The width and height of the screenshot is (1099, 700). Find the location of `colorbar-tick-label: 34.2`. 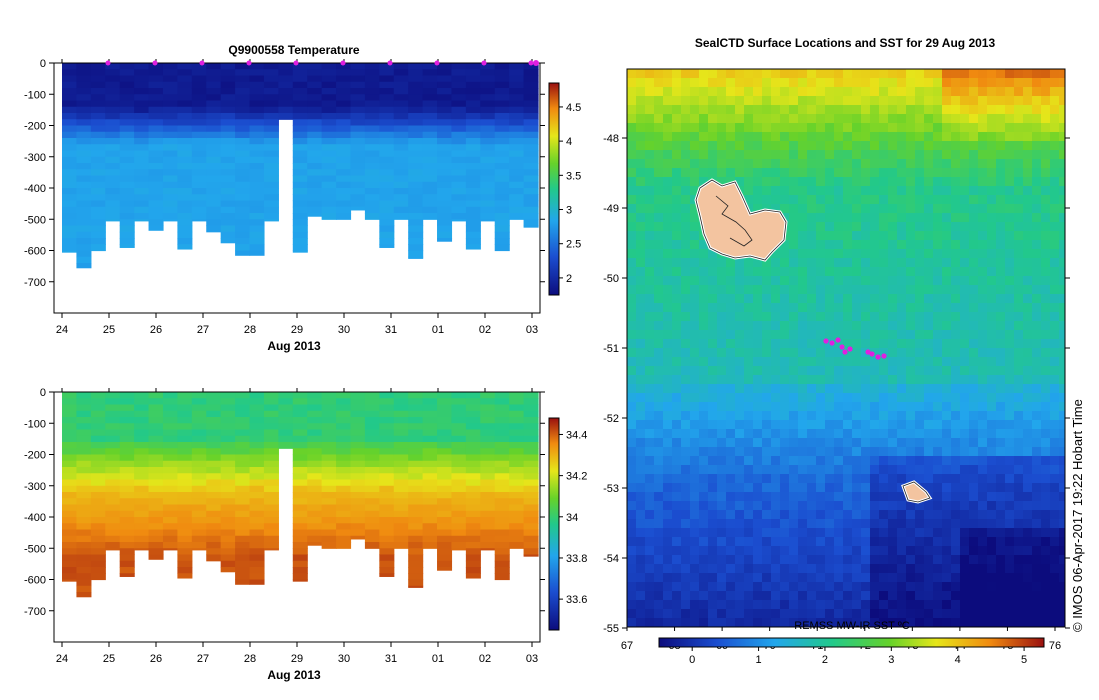

colorbar-tick-label: 34.2 is located at coordinates (576, 477).